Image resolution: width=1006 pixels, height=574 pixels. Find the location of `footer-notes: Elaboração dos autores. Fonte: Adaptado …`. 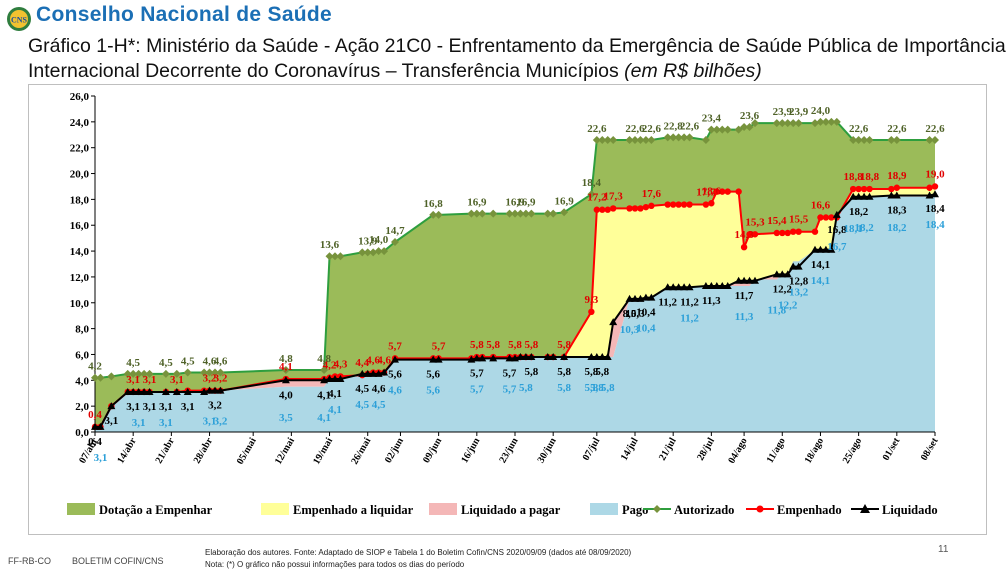

footer-notes: Elaboração dos autores. Fonte: Adaptado … is located at coordinates (418, 559).